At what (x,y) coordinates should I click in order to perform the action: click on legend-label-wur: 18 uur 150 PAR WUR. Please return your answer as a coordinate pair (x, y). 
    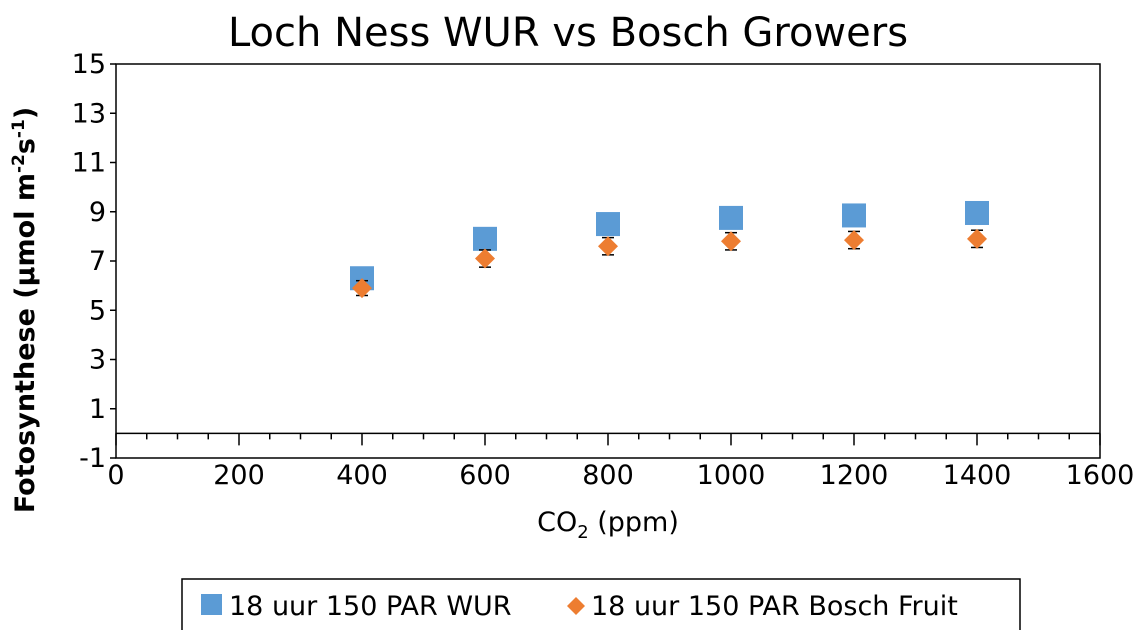
    Looking at the image, I should click on (370, 606).